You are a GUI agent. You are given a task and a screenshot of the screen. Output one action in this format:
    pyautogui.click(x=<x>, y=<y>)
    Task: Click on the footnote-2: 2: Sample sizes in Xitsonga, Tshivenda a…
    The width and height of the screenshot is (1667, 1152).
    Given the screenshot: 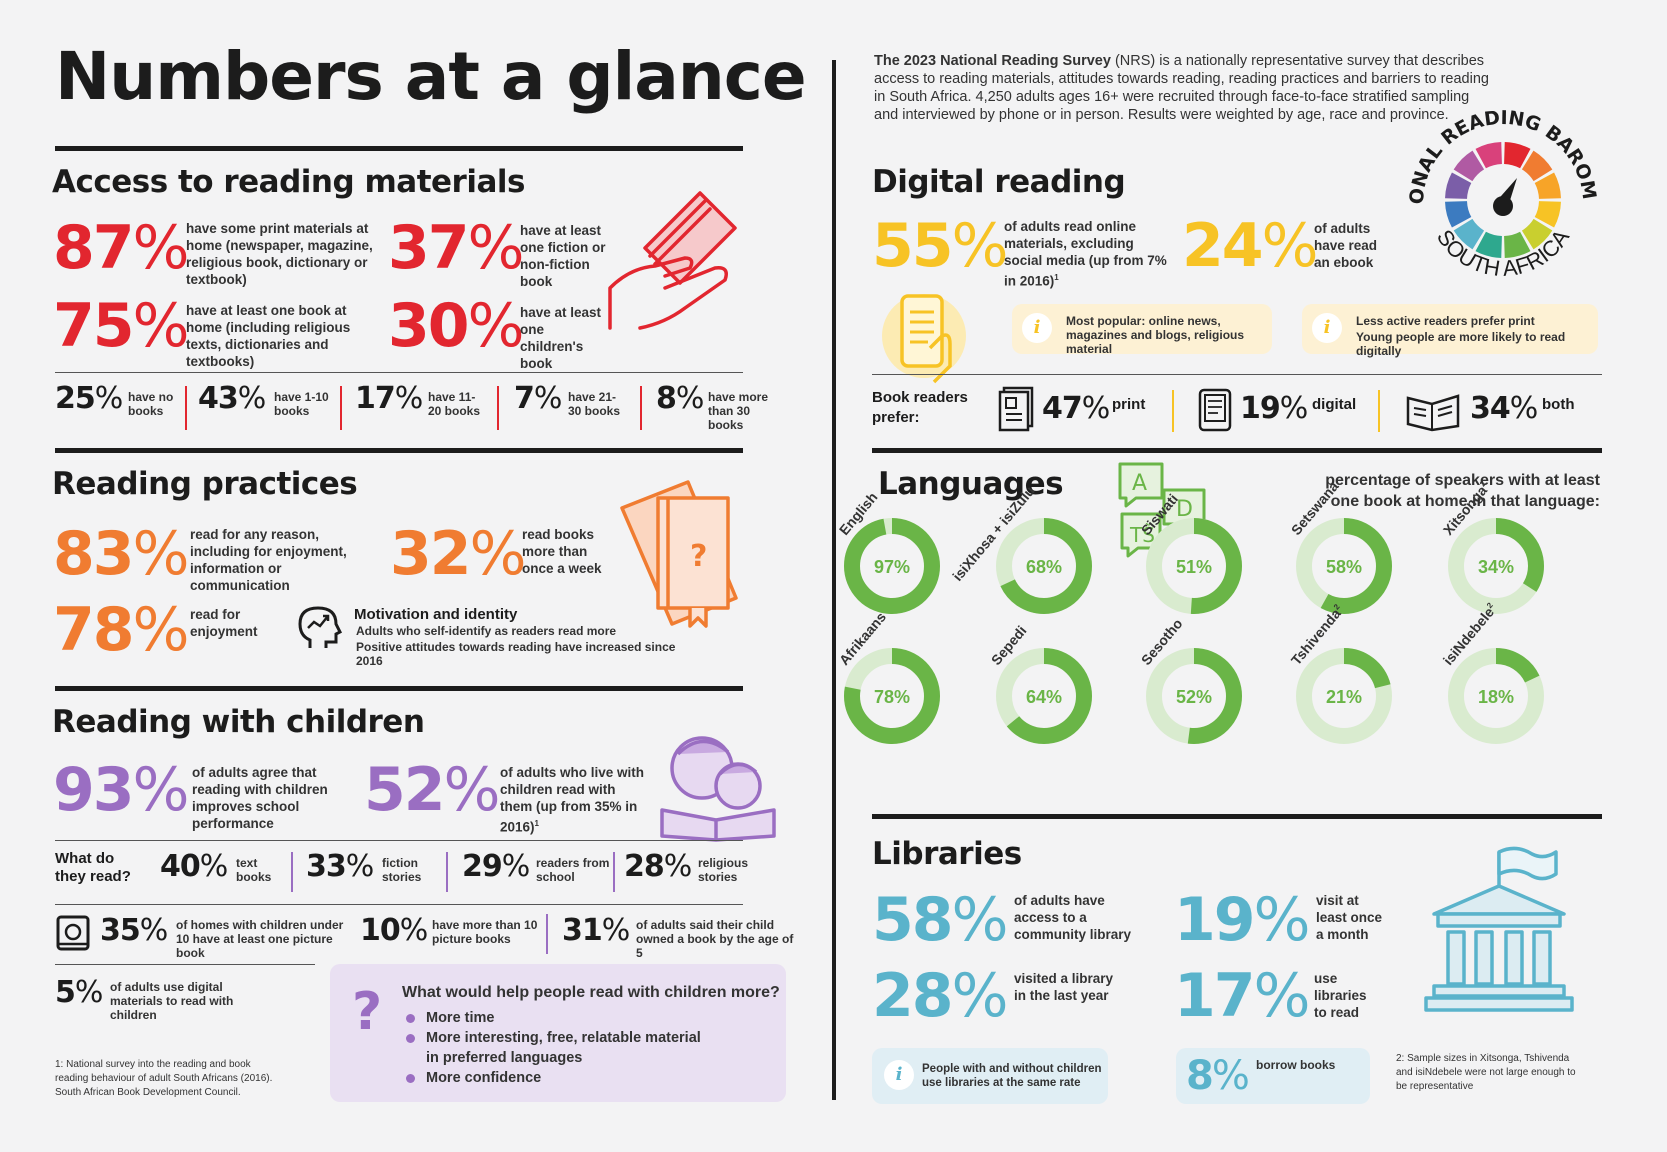 What is the action you would take?
    pyautogui.click(x=1486, y=1072)
    